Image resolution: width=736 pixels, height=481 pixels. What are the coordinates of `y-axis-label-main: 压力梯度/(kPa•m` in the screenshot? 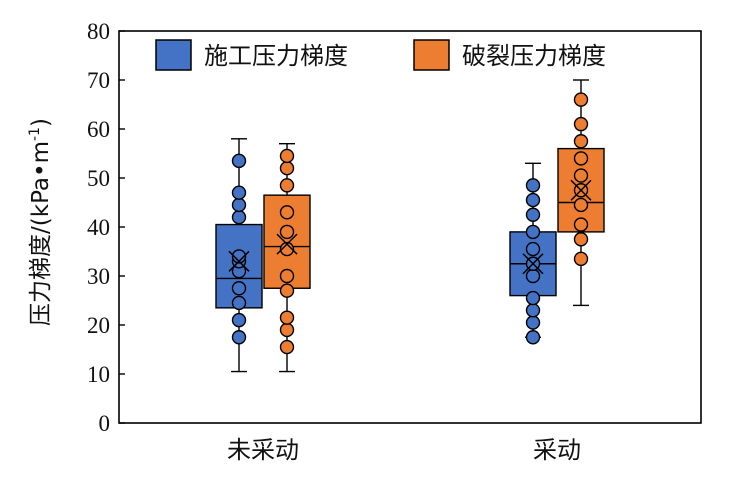 It's located at (41, 233).